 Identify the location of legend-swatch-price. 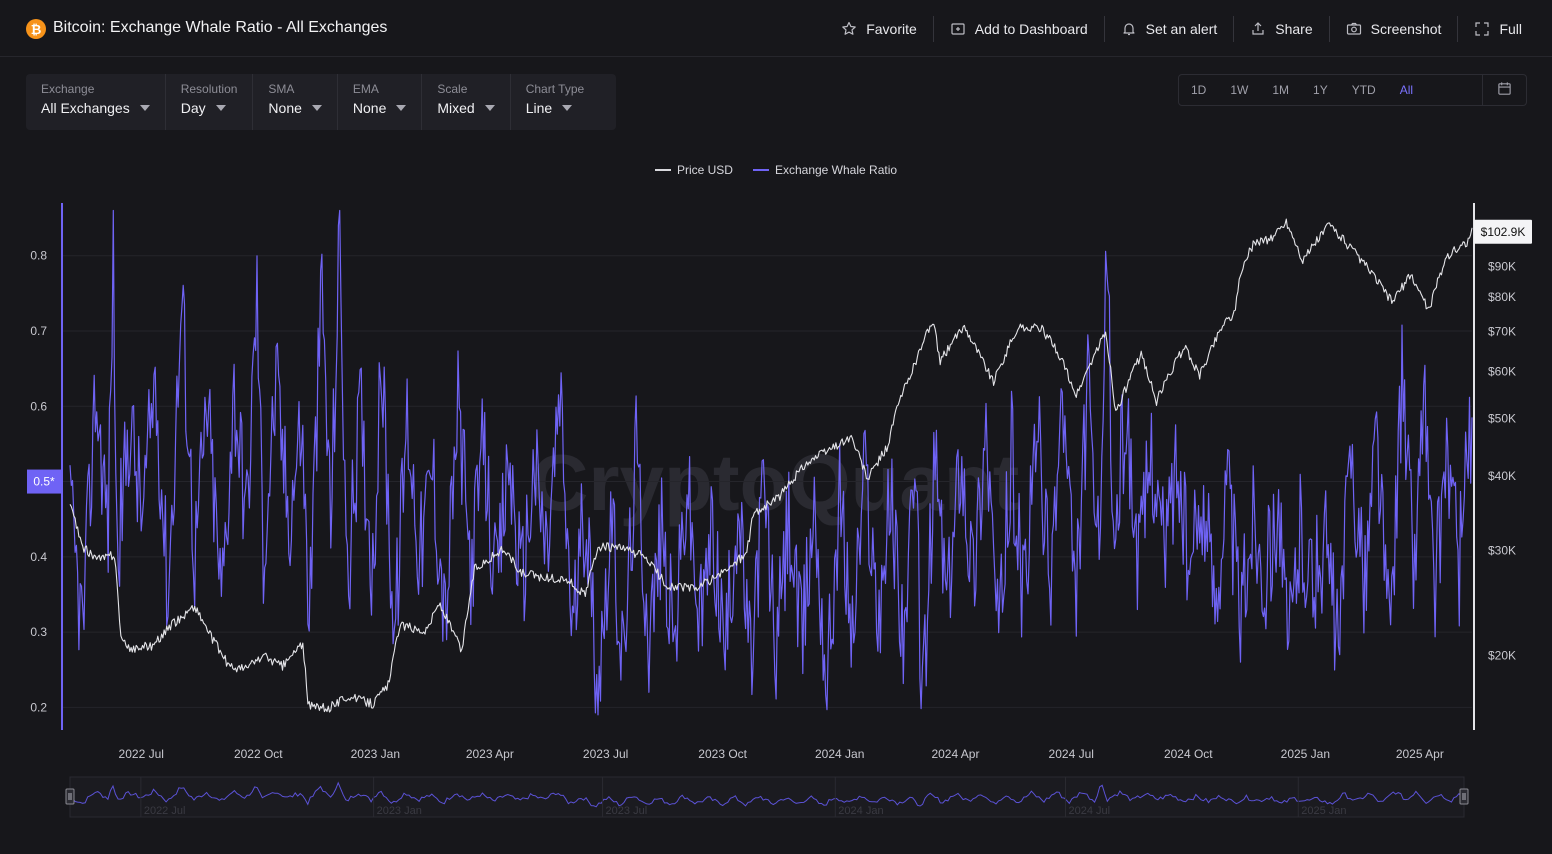
(662, 170).